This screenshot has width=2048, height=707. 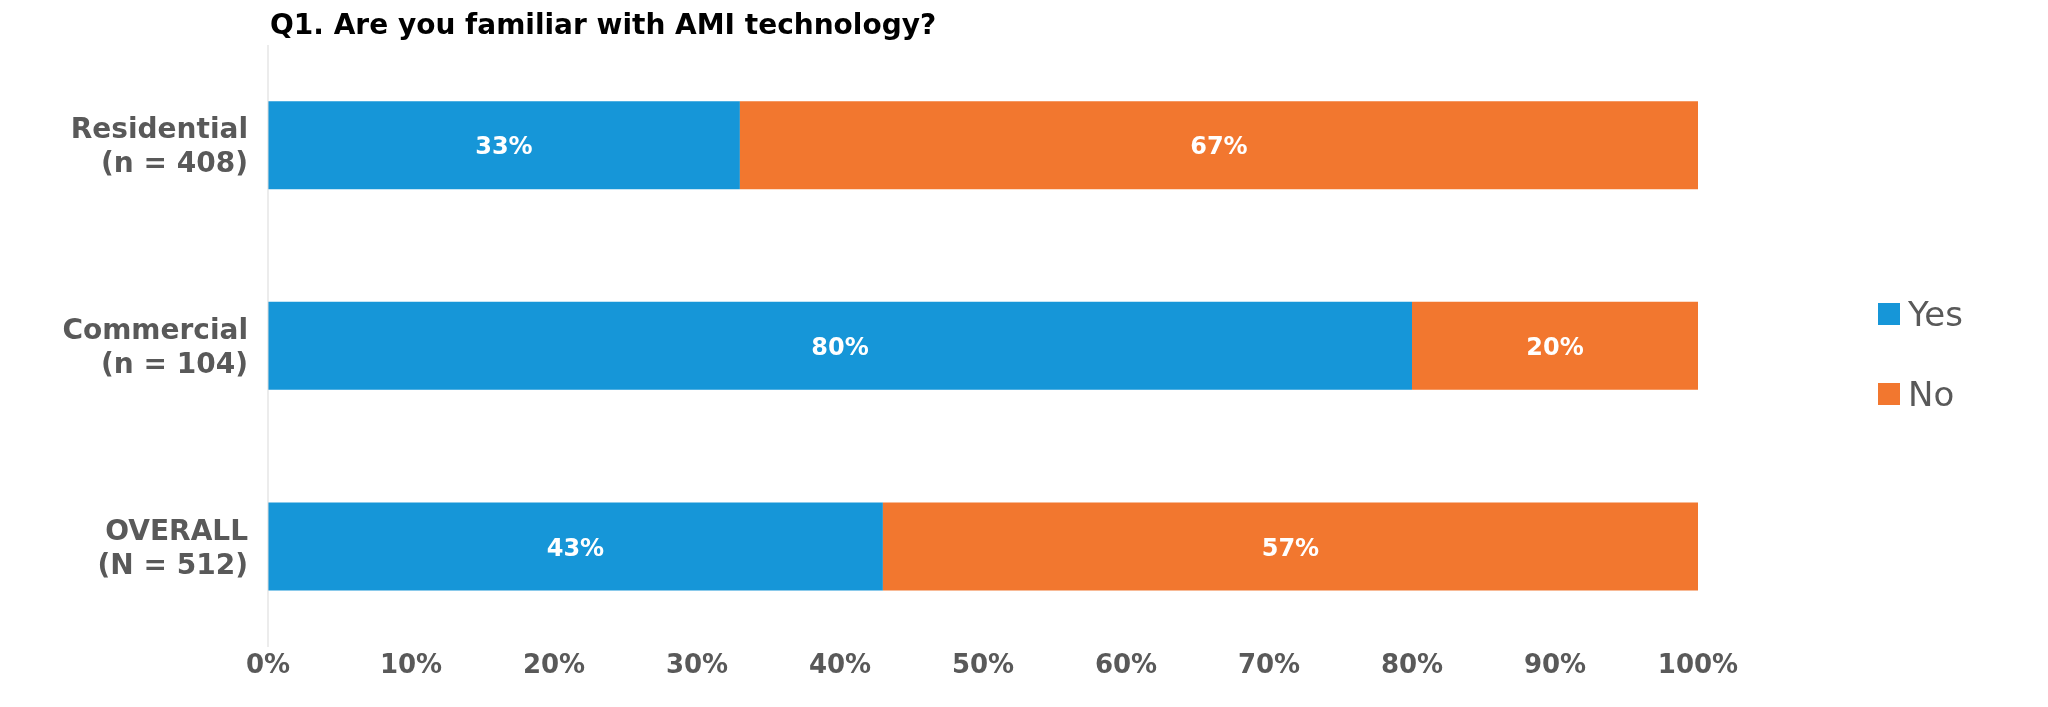 I want to click on x-tick-label: 20%, so click(x=554, y=664).